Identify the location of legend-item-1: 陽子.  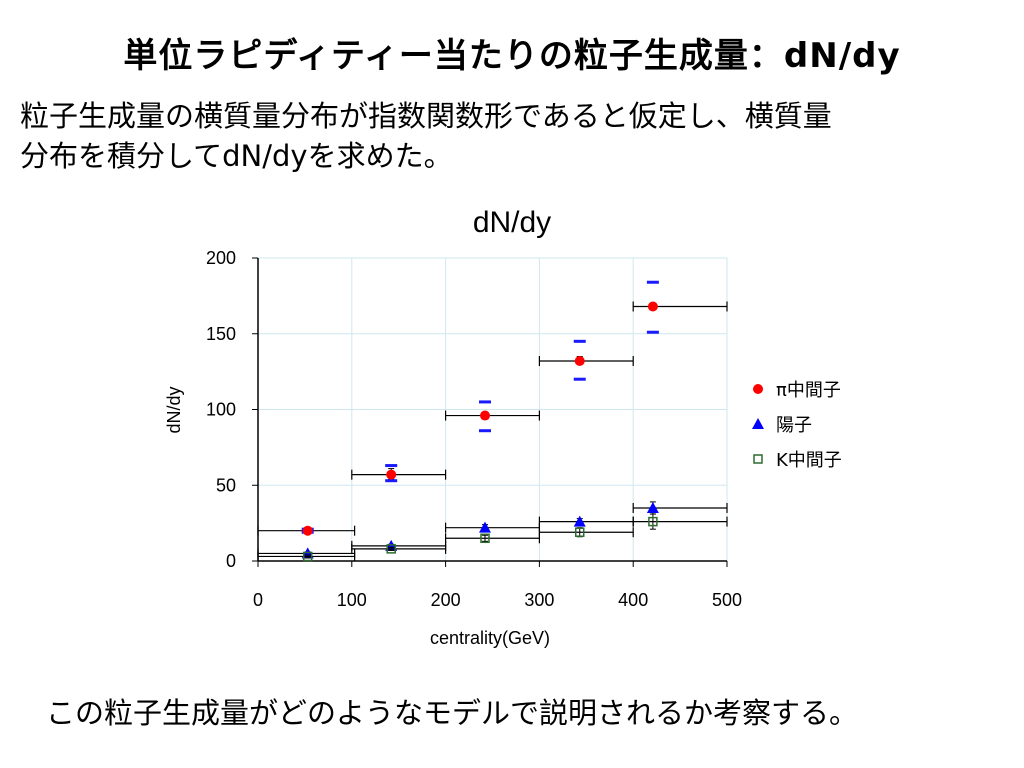
(782, 425).